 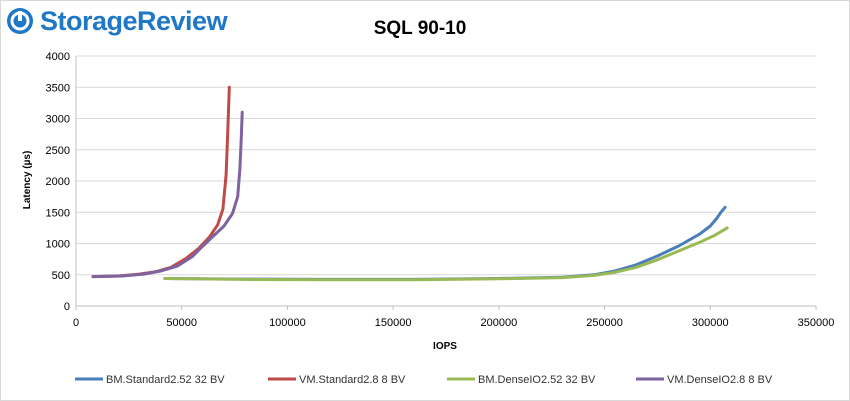 What do you see at coordinates (134, 20) in the screenshot?
I see `brand-name: StorageReview` at bounding box center [134, 20].